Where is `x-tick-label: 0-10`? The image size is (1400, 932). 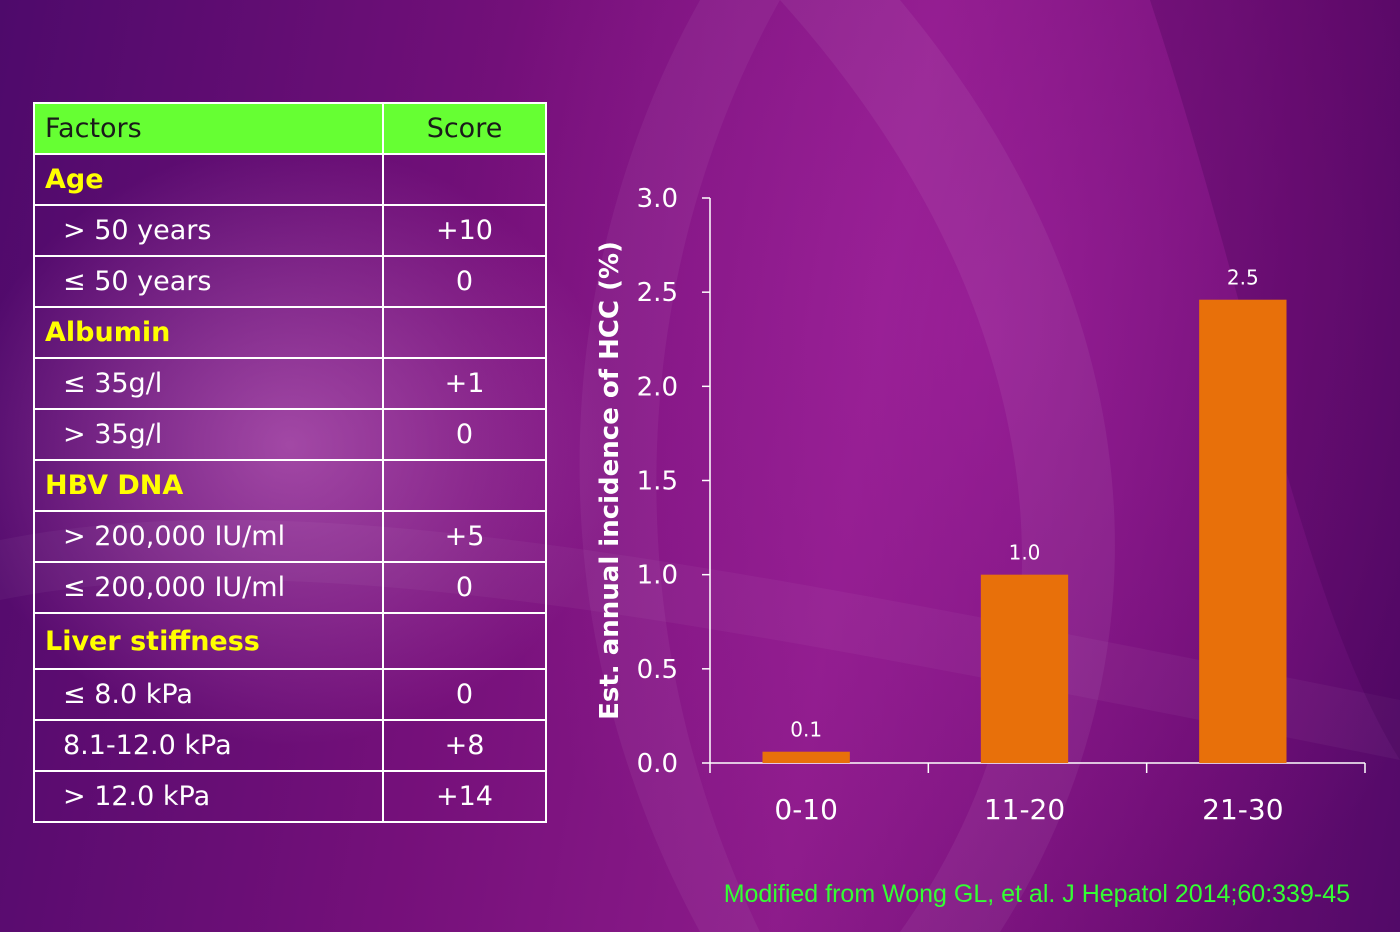
x-tick-label: 0-10 is located at coordinates (806, 809).